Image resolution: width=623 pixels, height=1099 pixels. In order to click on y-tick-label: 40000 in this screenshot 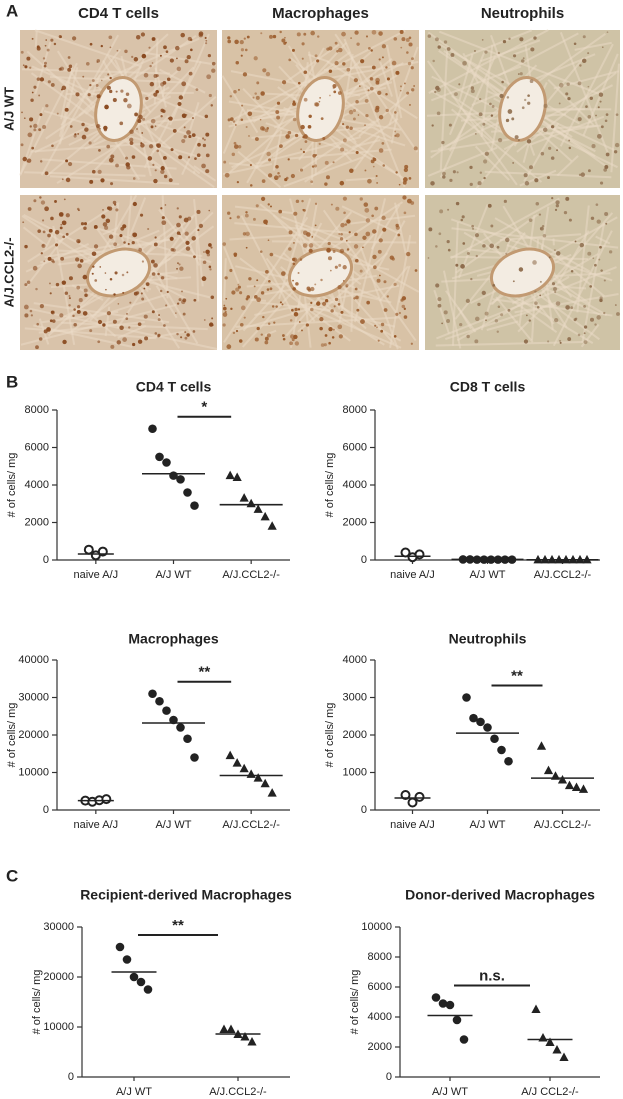, I will do `click(33, 660)`.